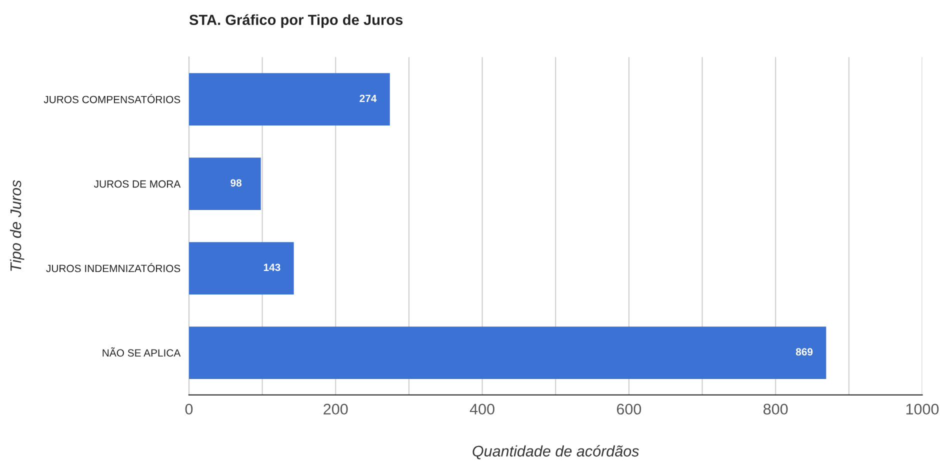 This screenshot has height=468, width=942. I want to click on chart-title: STA. Gráfico por Tipo de Juros, so click(296, 21).